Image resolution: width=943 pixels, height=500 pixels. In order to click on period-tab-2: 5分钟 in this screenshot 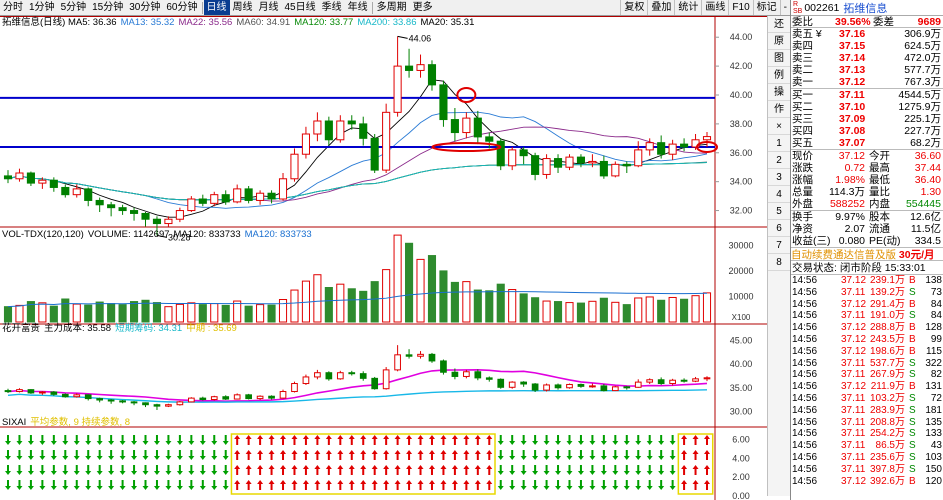, I will do `click(73, 7)`.